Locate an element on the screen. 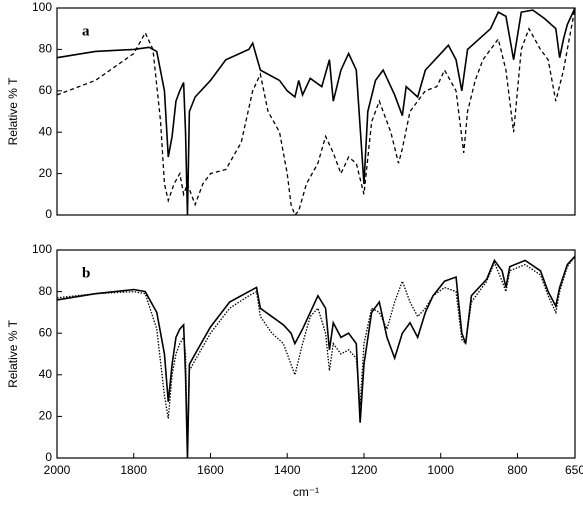 This screenshot has width=583, height=505. panel-label: b is located at coordinates (86, 273).